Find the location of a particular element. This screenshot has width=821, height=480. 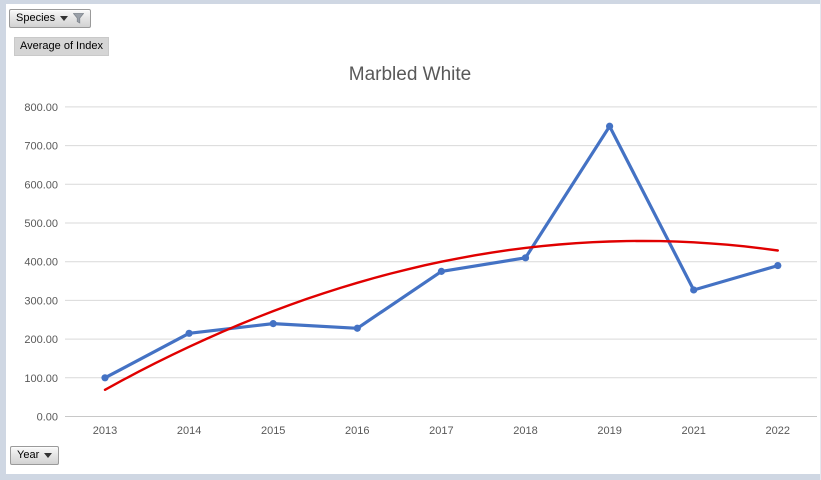

y-tick-label: 600.00 is located at coordinates (41, 185).